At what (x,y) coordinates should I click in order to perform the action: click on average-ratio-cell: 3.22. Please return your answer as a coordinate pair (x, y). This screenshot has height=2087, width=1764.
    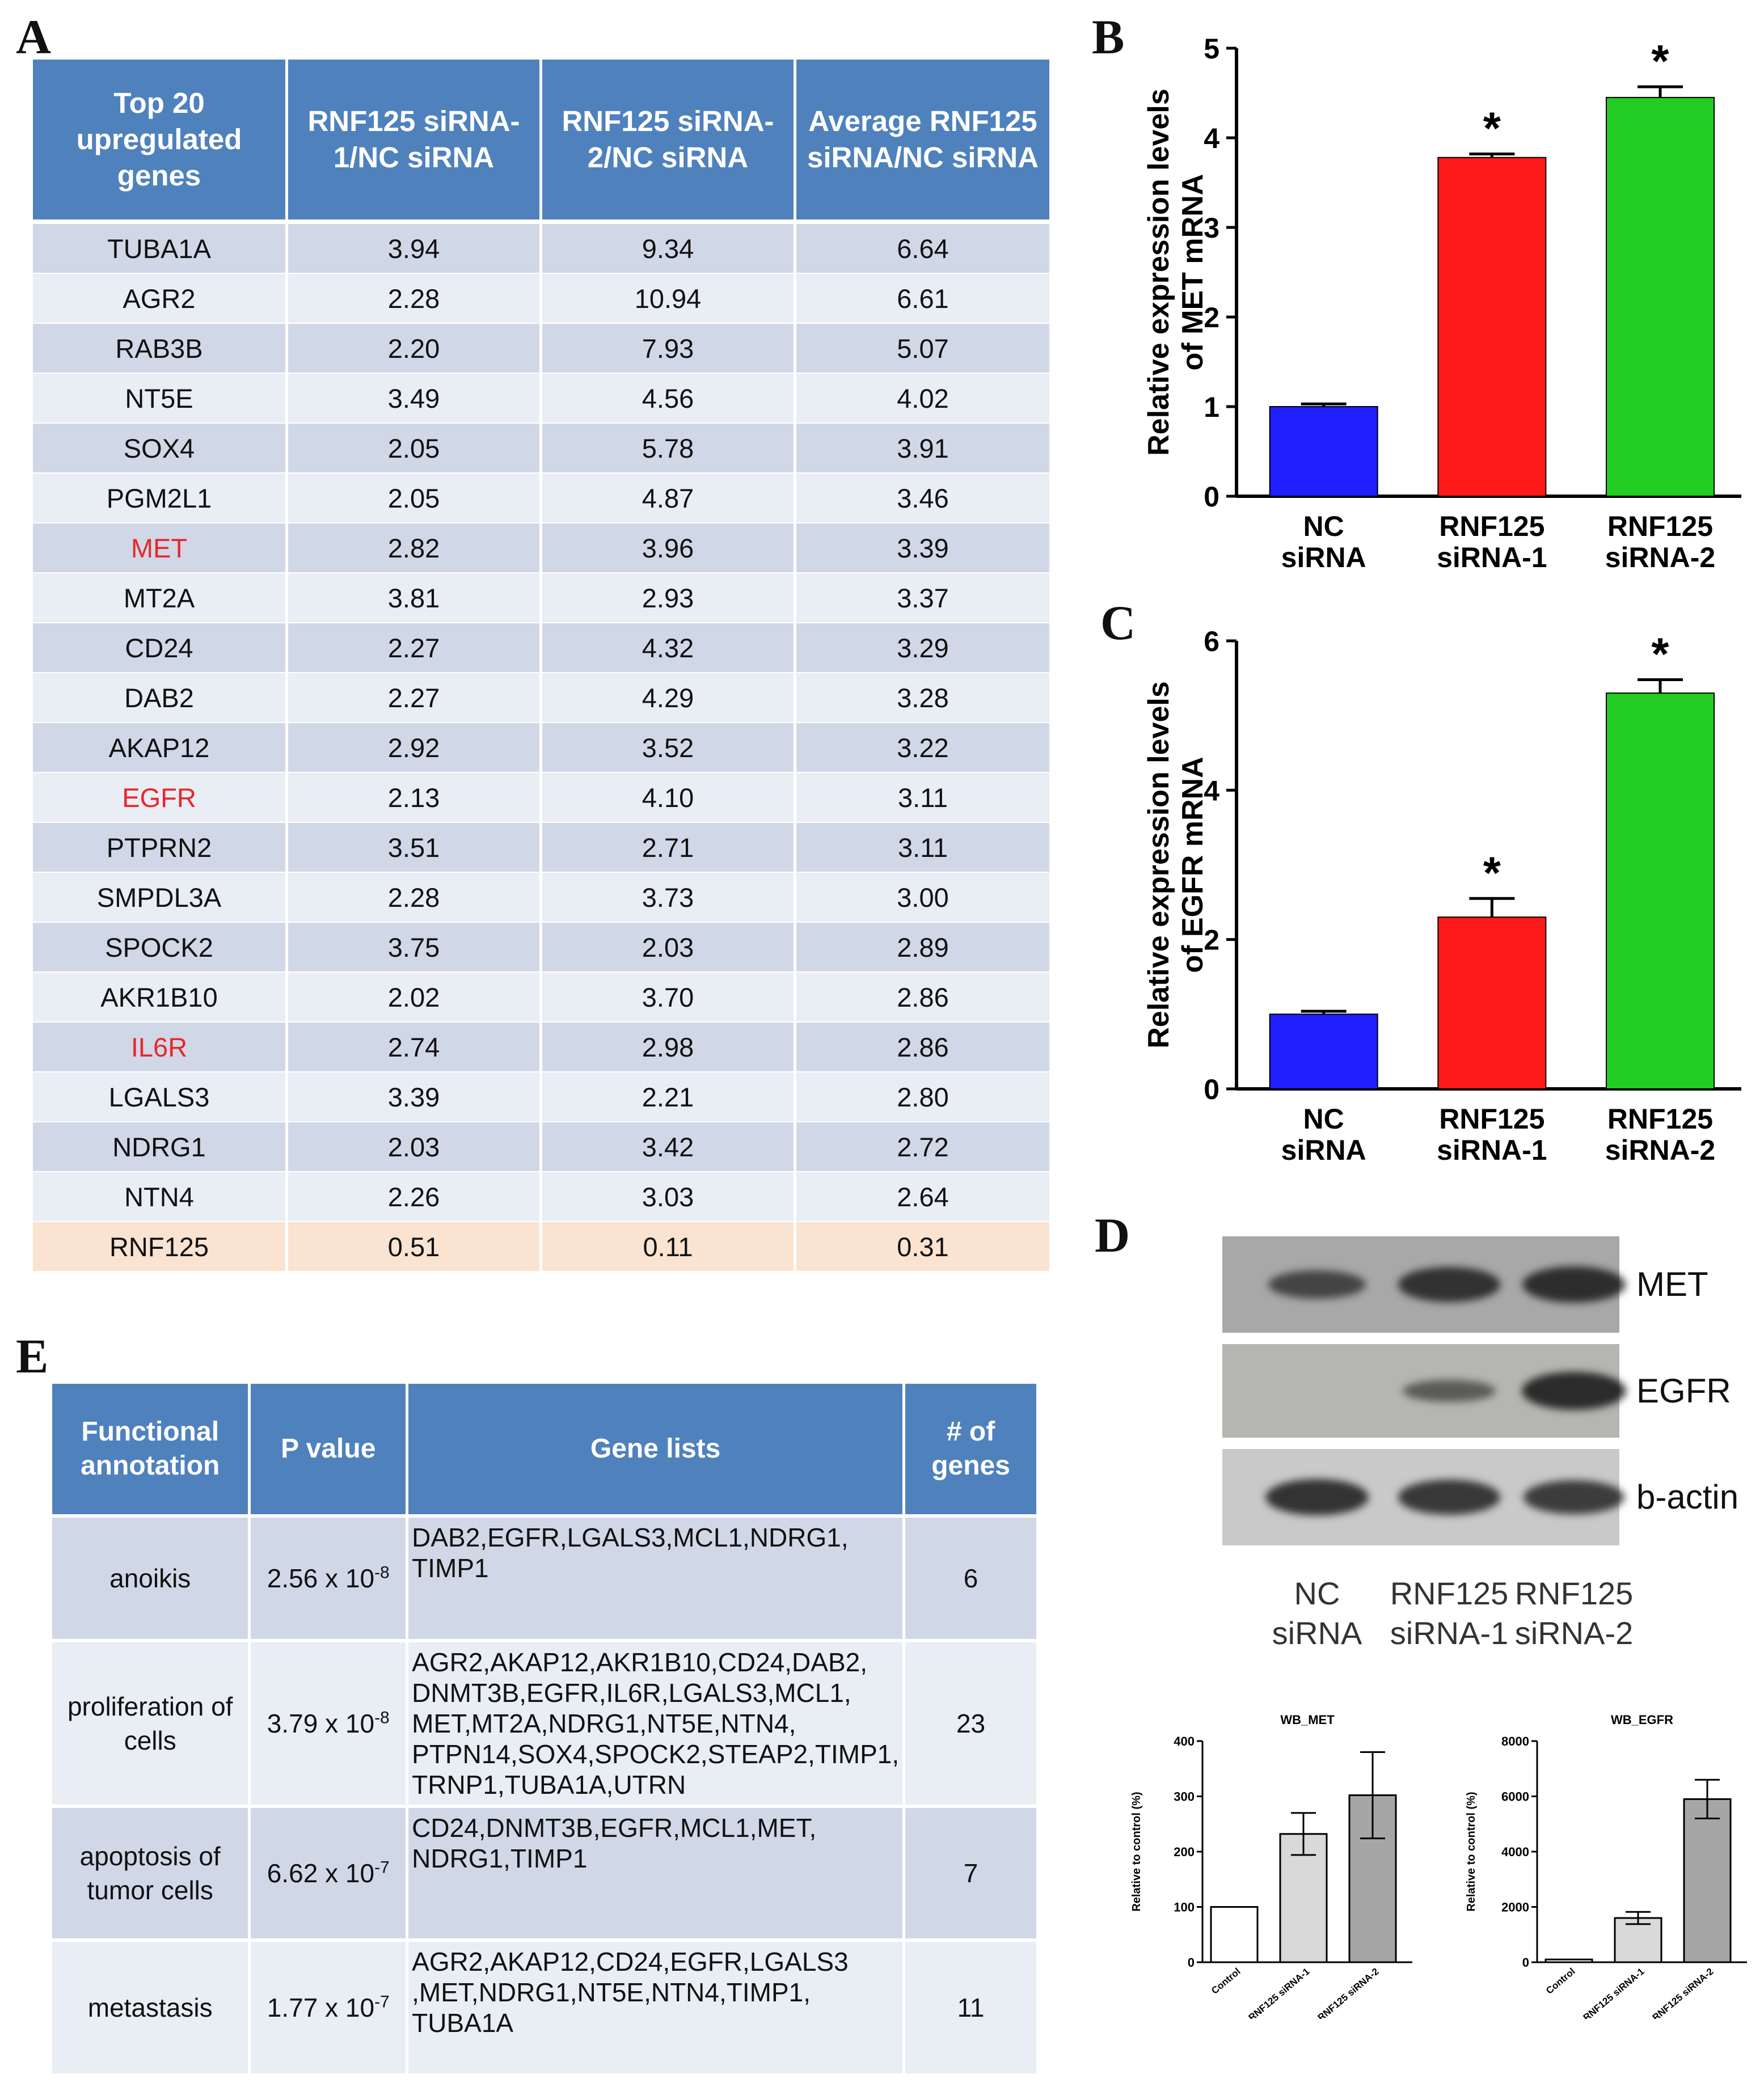
    Looking at the image, I should click on (922, 748).